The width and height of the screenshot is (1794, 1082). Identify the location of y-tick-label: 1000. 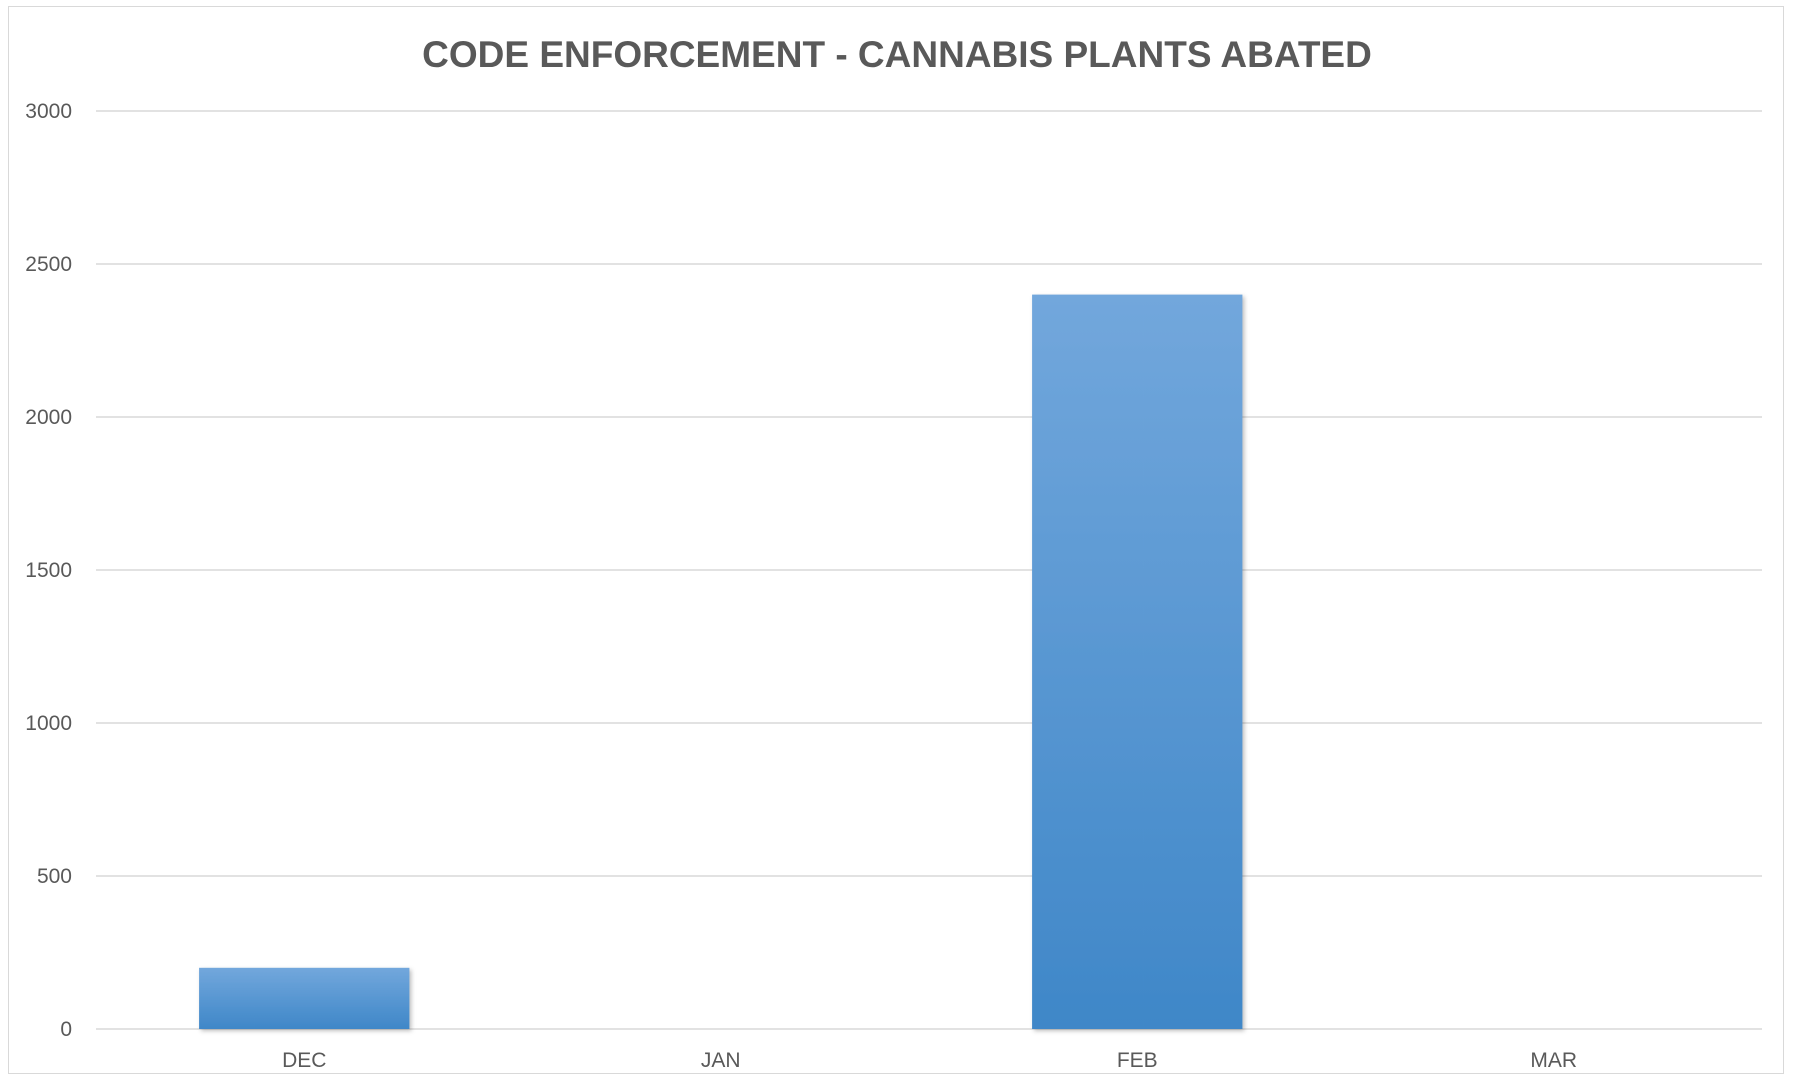
(48, 723).